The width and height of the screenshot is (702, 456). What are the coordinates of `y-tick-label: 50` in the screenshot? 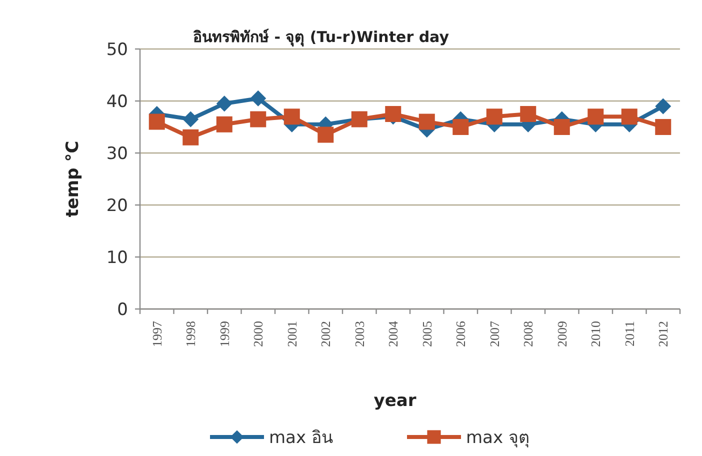 It's located at (117, 50).